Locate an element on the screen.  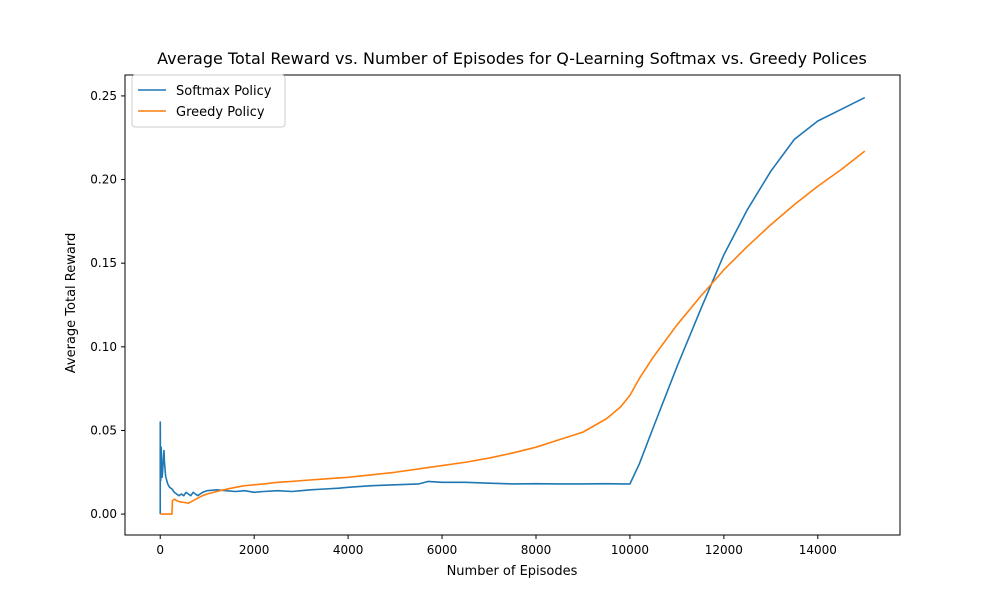
legend: Softmax Policy Greedy Policy is located at coordinates (208, 101).